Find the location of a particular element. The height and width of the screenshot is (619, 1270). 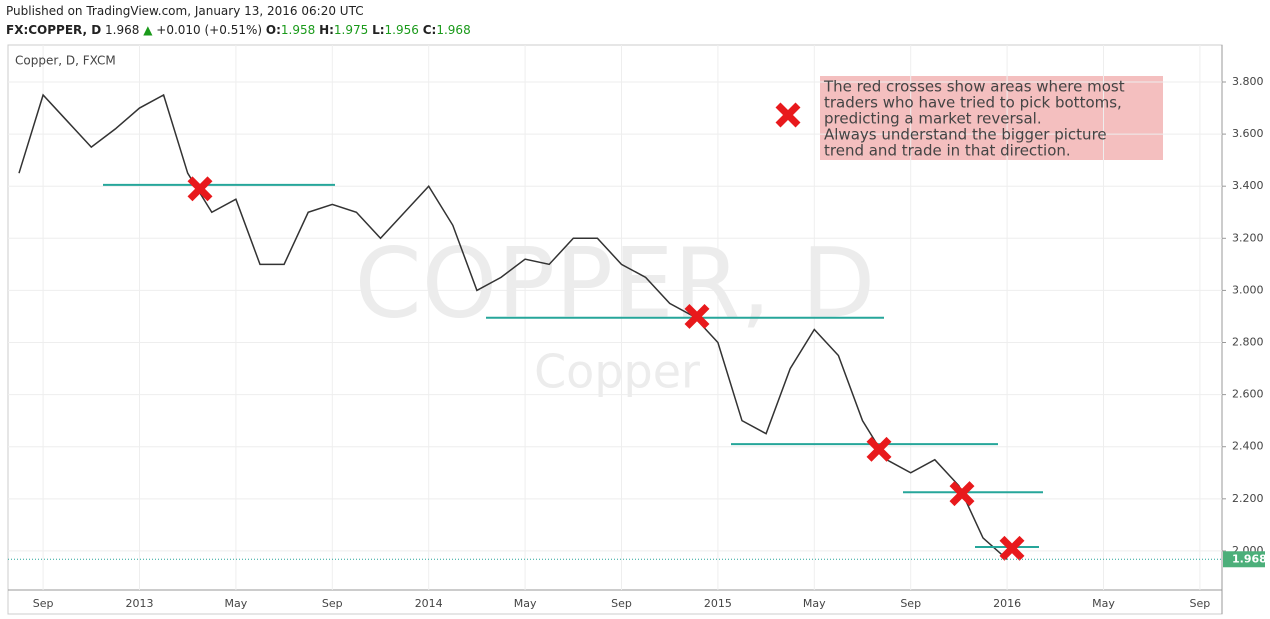

o-label: O: is located at coordinates (273, 30).